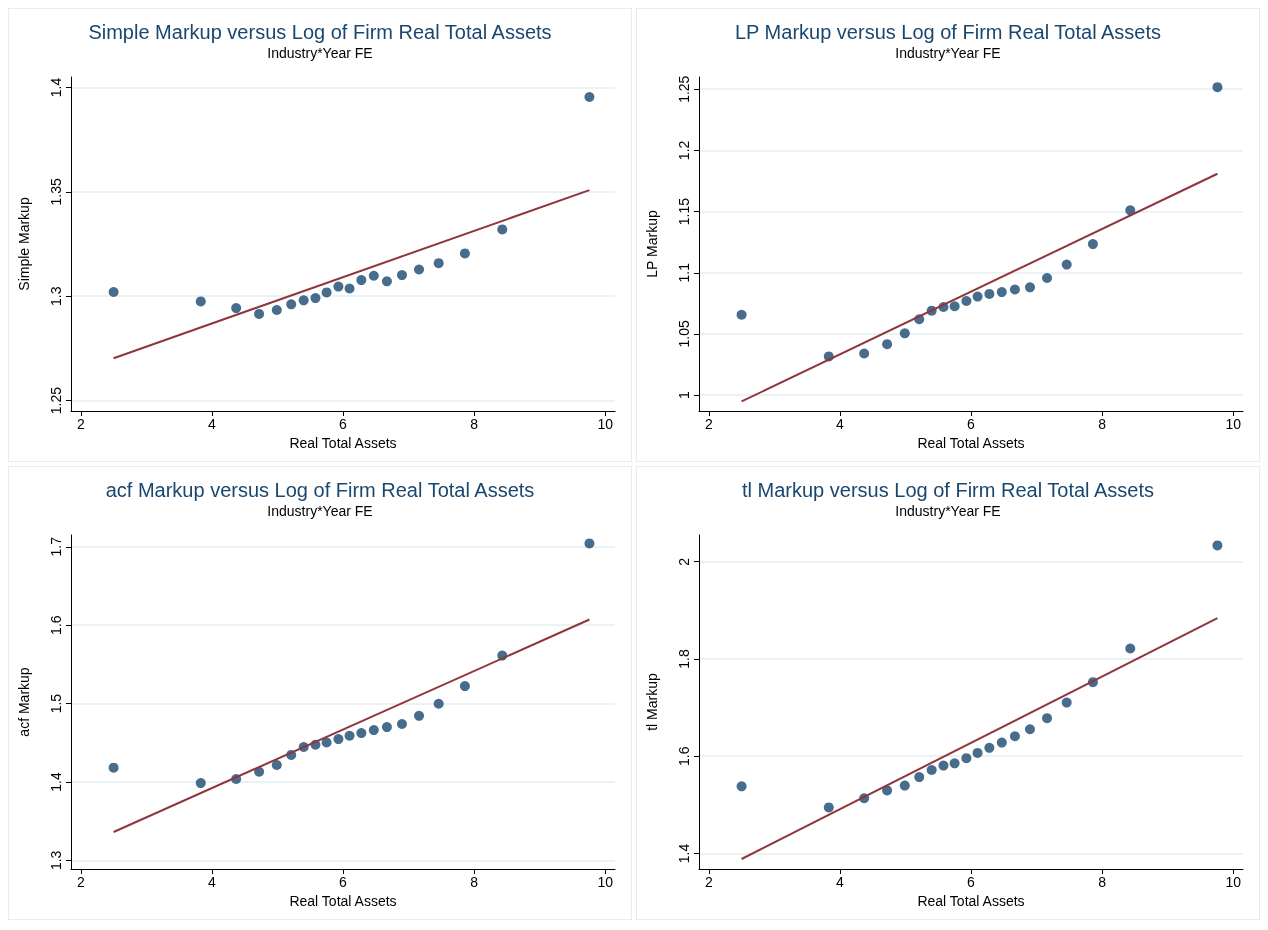  Describe the element at coordinates (684, 272) in the screenshot. I see `y-tick-label: 1.1` at that location.